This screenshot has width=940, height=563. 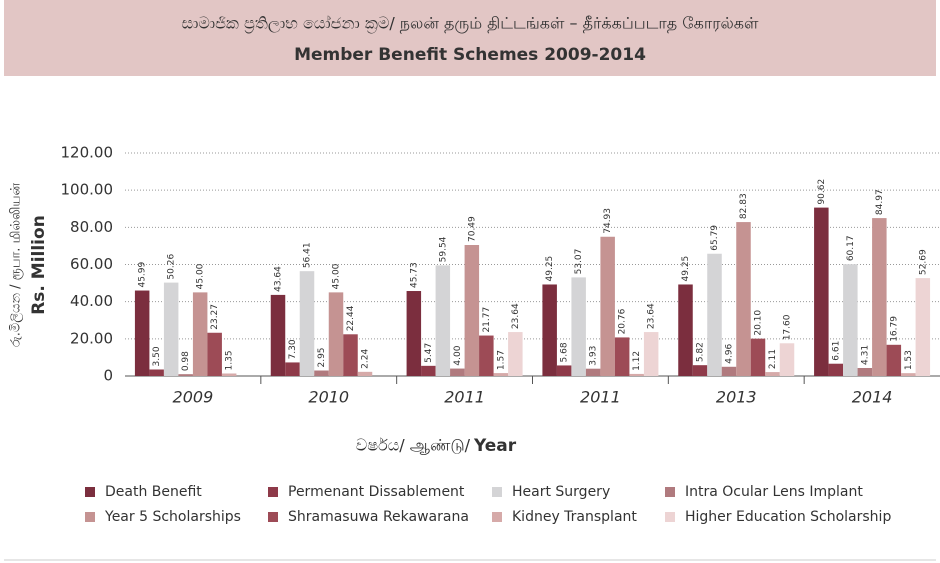 I want to click on y-tick-label: 100.00, so click(x=87, y=190).